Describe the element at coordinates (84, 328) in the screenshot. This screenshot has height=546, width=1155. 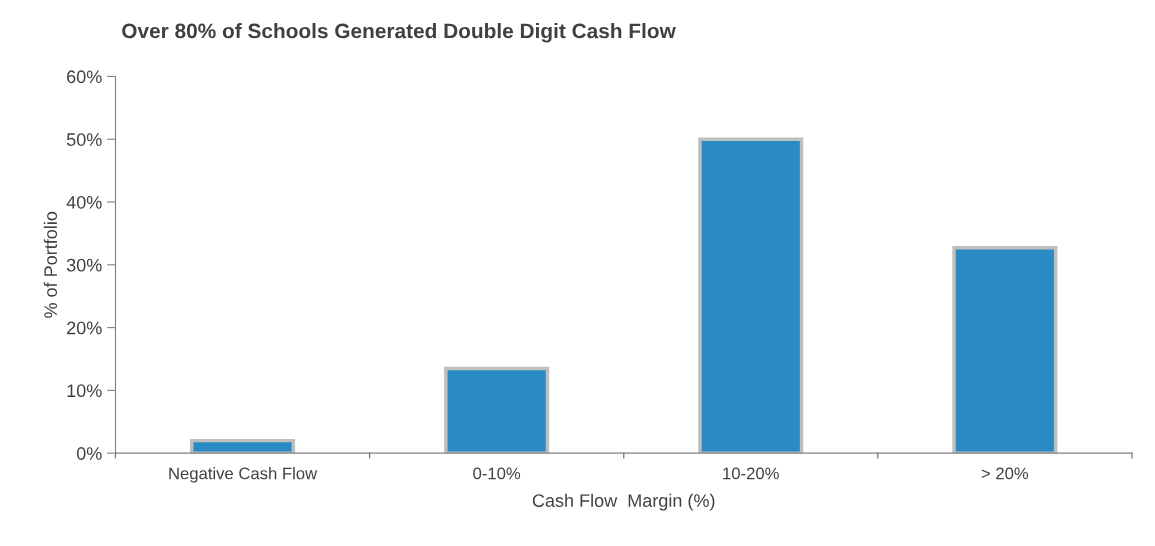
I see `y-tick-label: 20%` at that location.